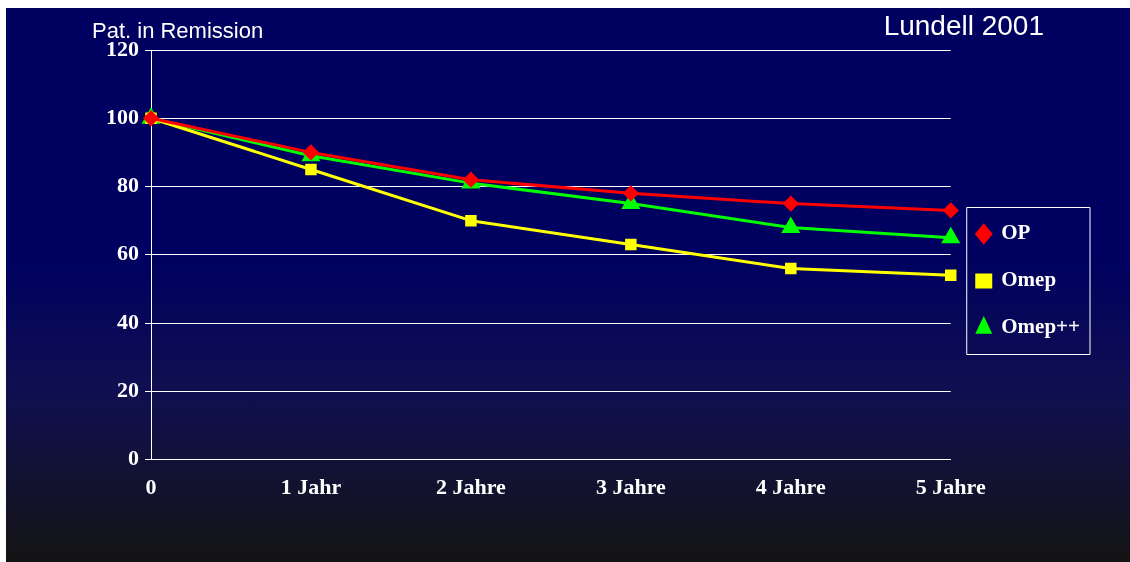 This screenshot has width=1130, height=562. Describe the element at coordinates (1029, 279) in the screenshot. I see `legend-label: Omep` at that location.